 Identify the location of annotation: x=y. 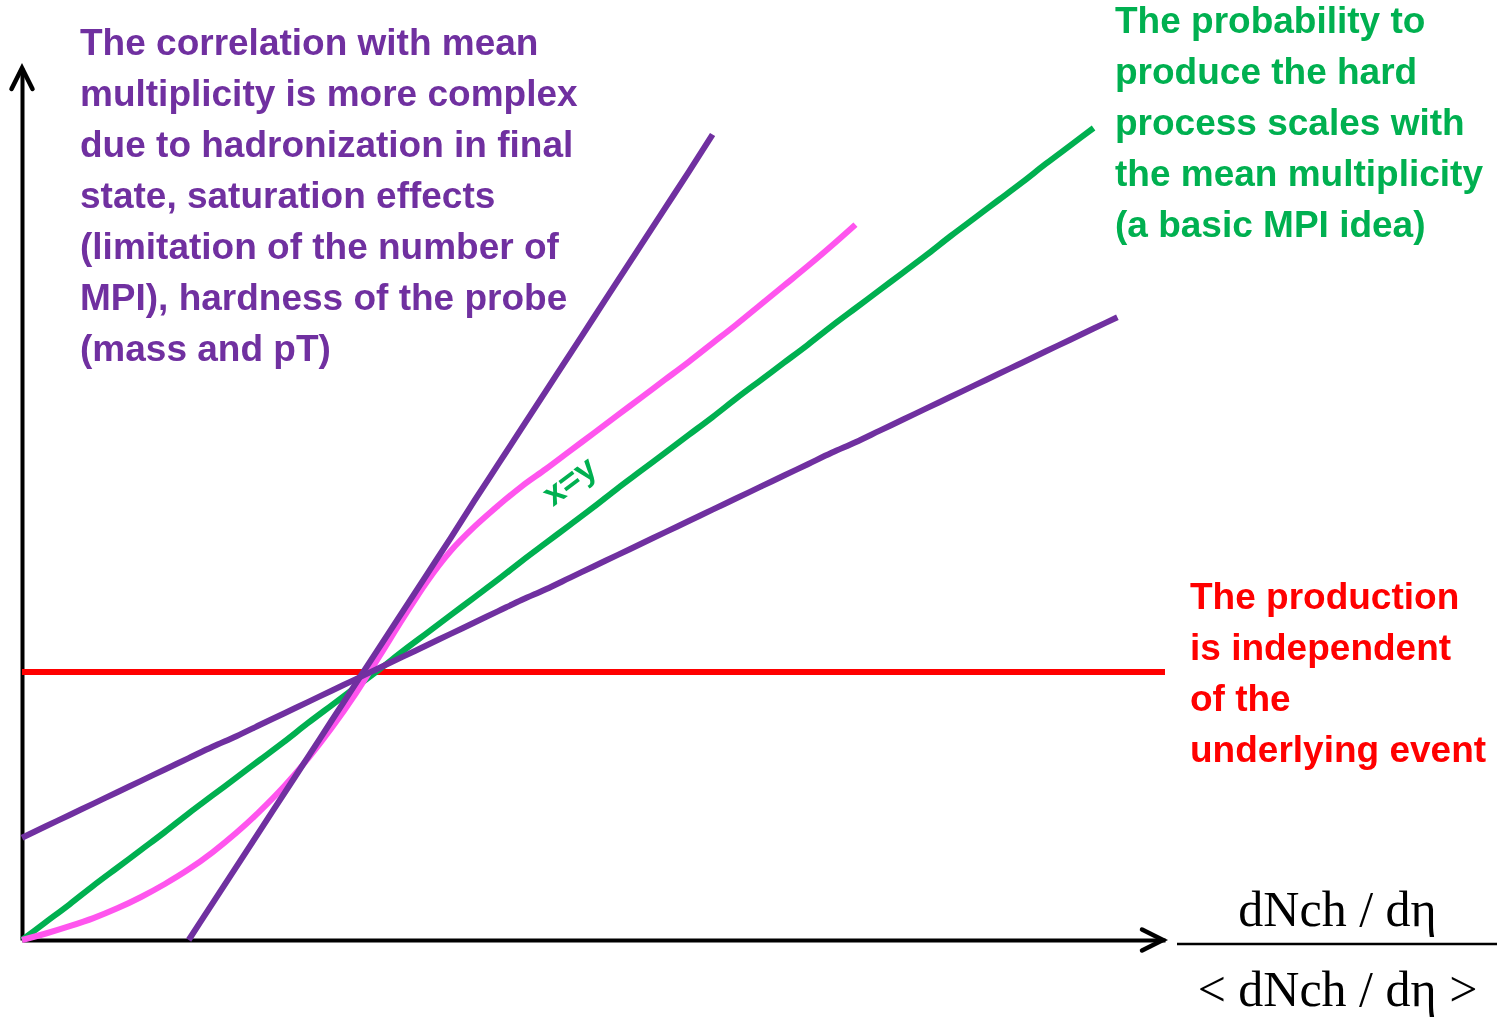
(569, 480).